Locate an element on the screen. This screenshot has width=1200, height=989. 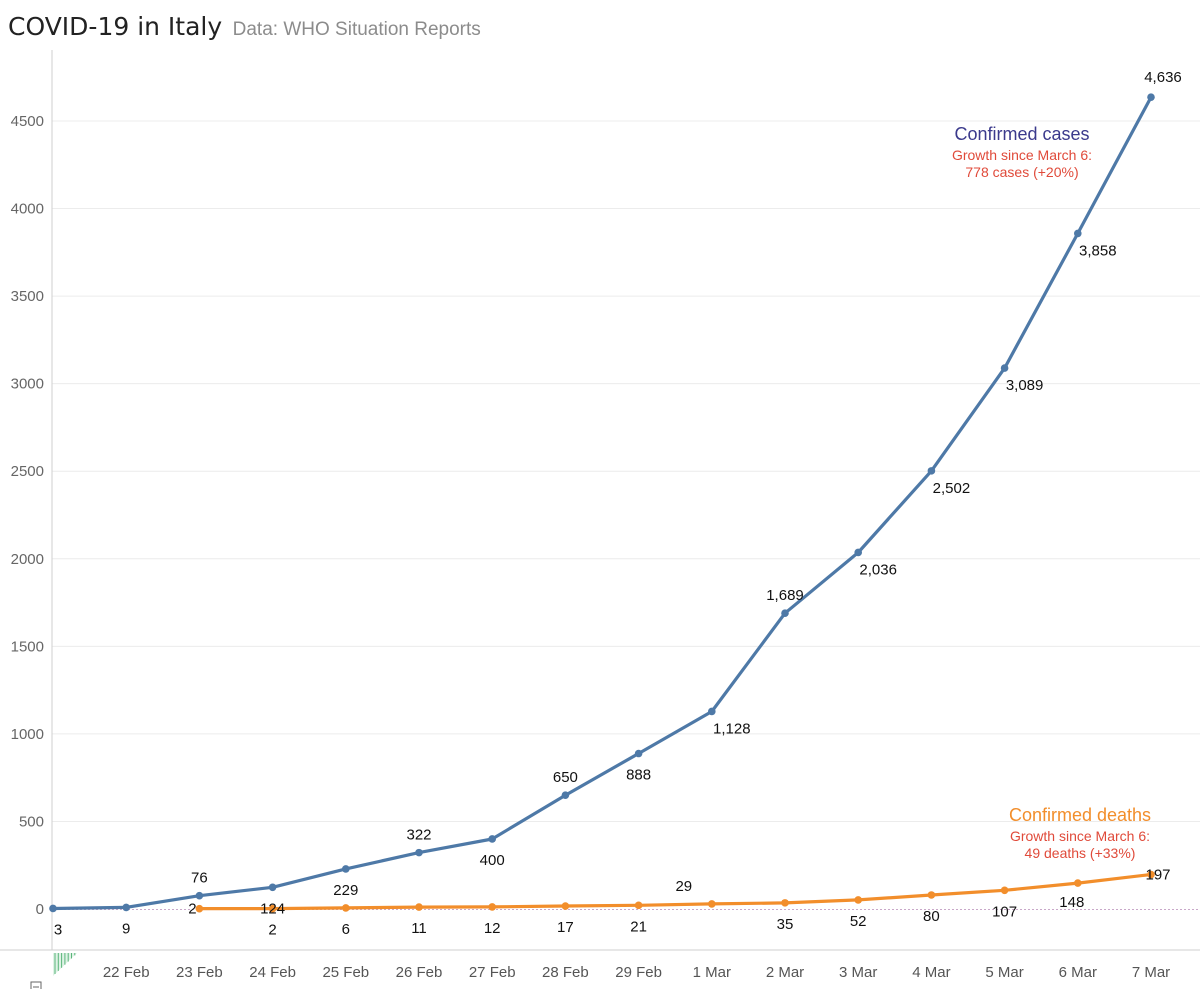
cases-point-2-mar is located at coordinates (785, 613).